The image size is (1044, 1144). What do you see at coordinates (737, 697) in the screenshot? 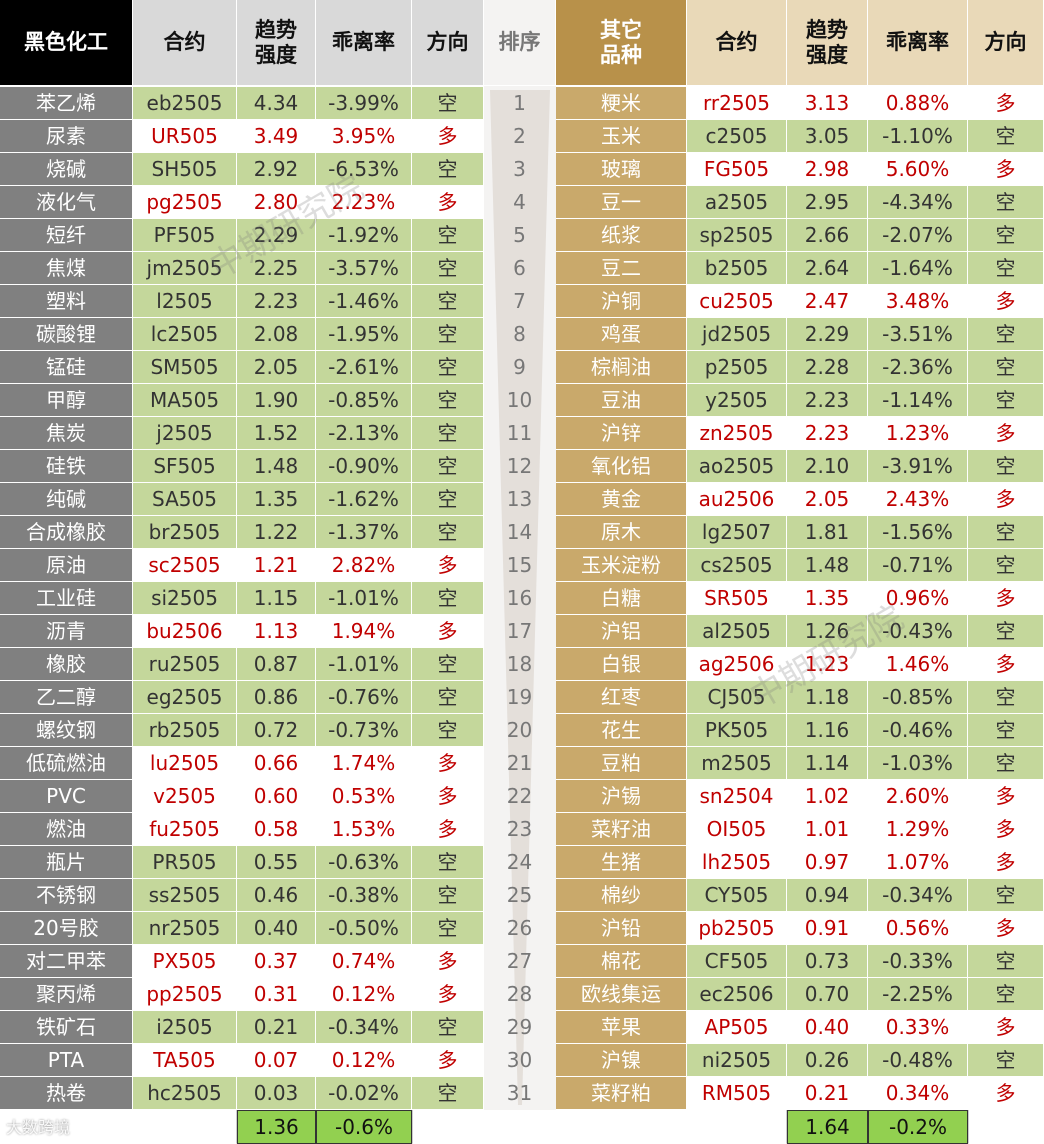
I see `contract: CJ505` at bounding box center [737, 697].